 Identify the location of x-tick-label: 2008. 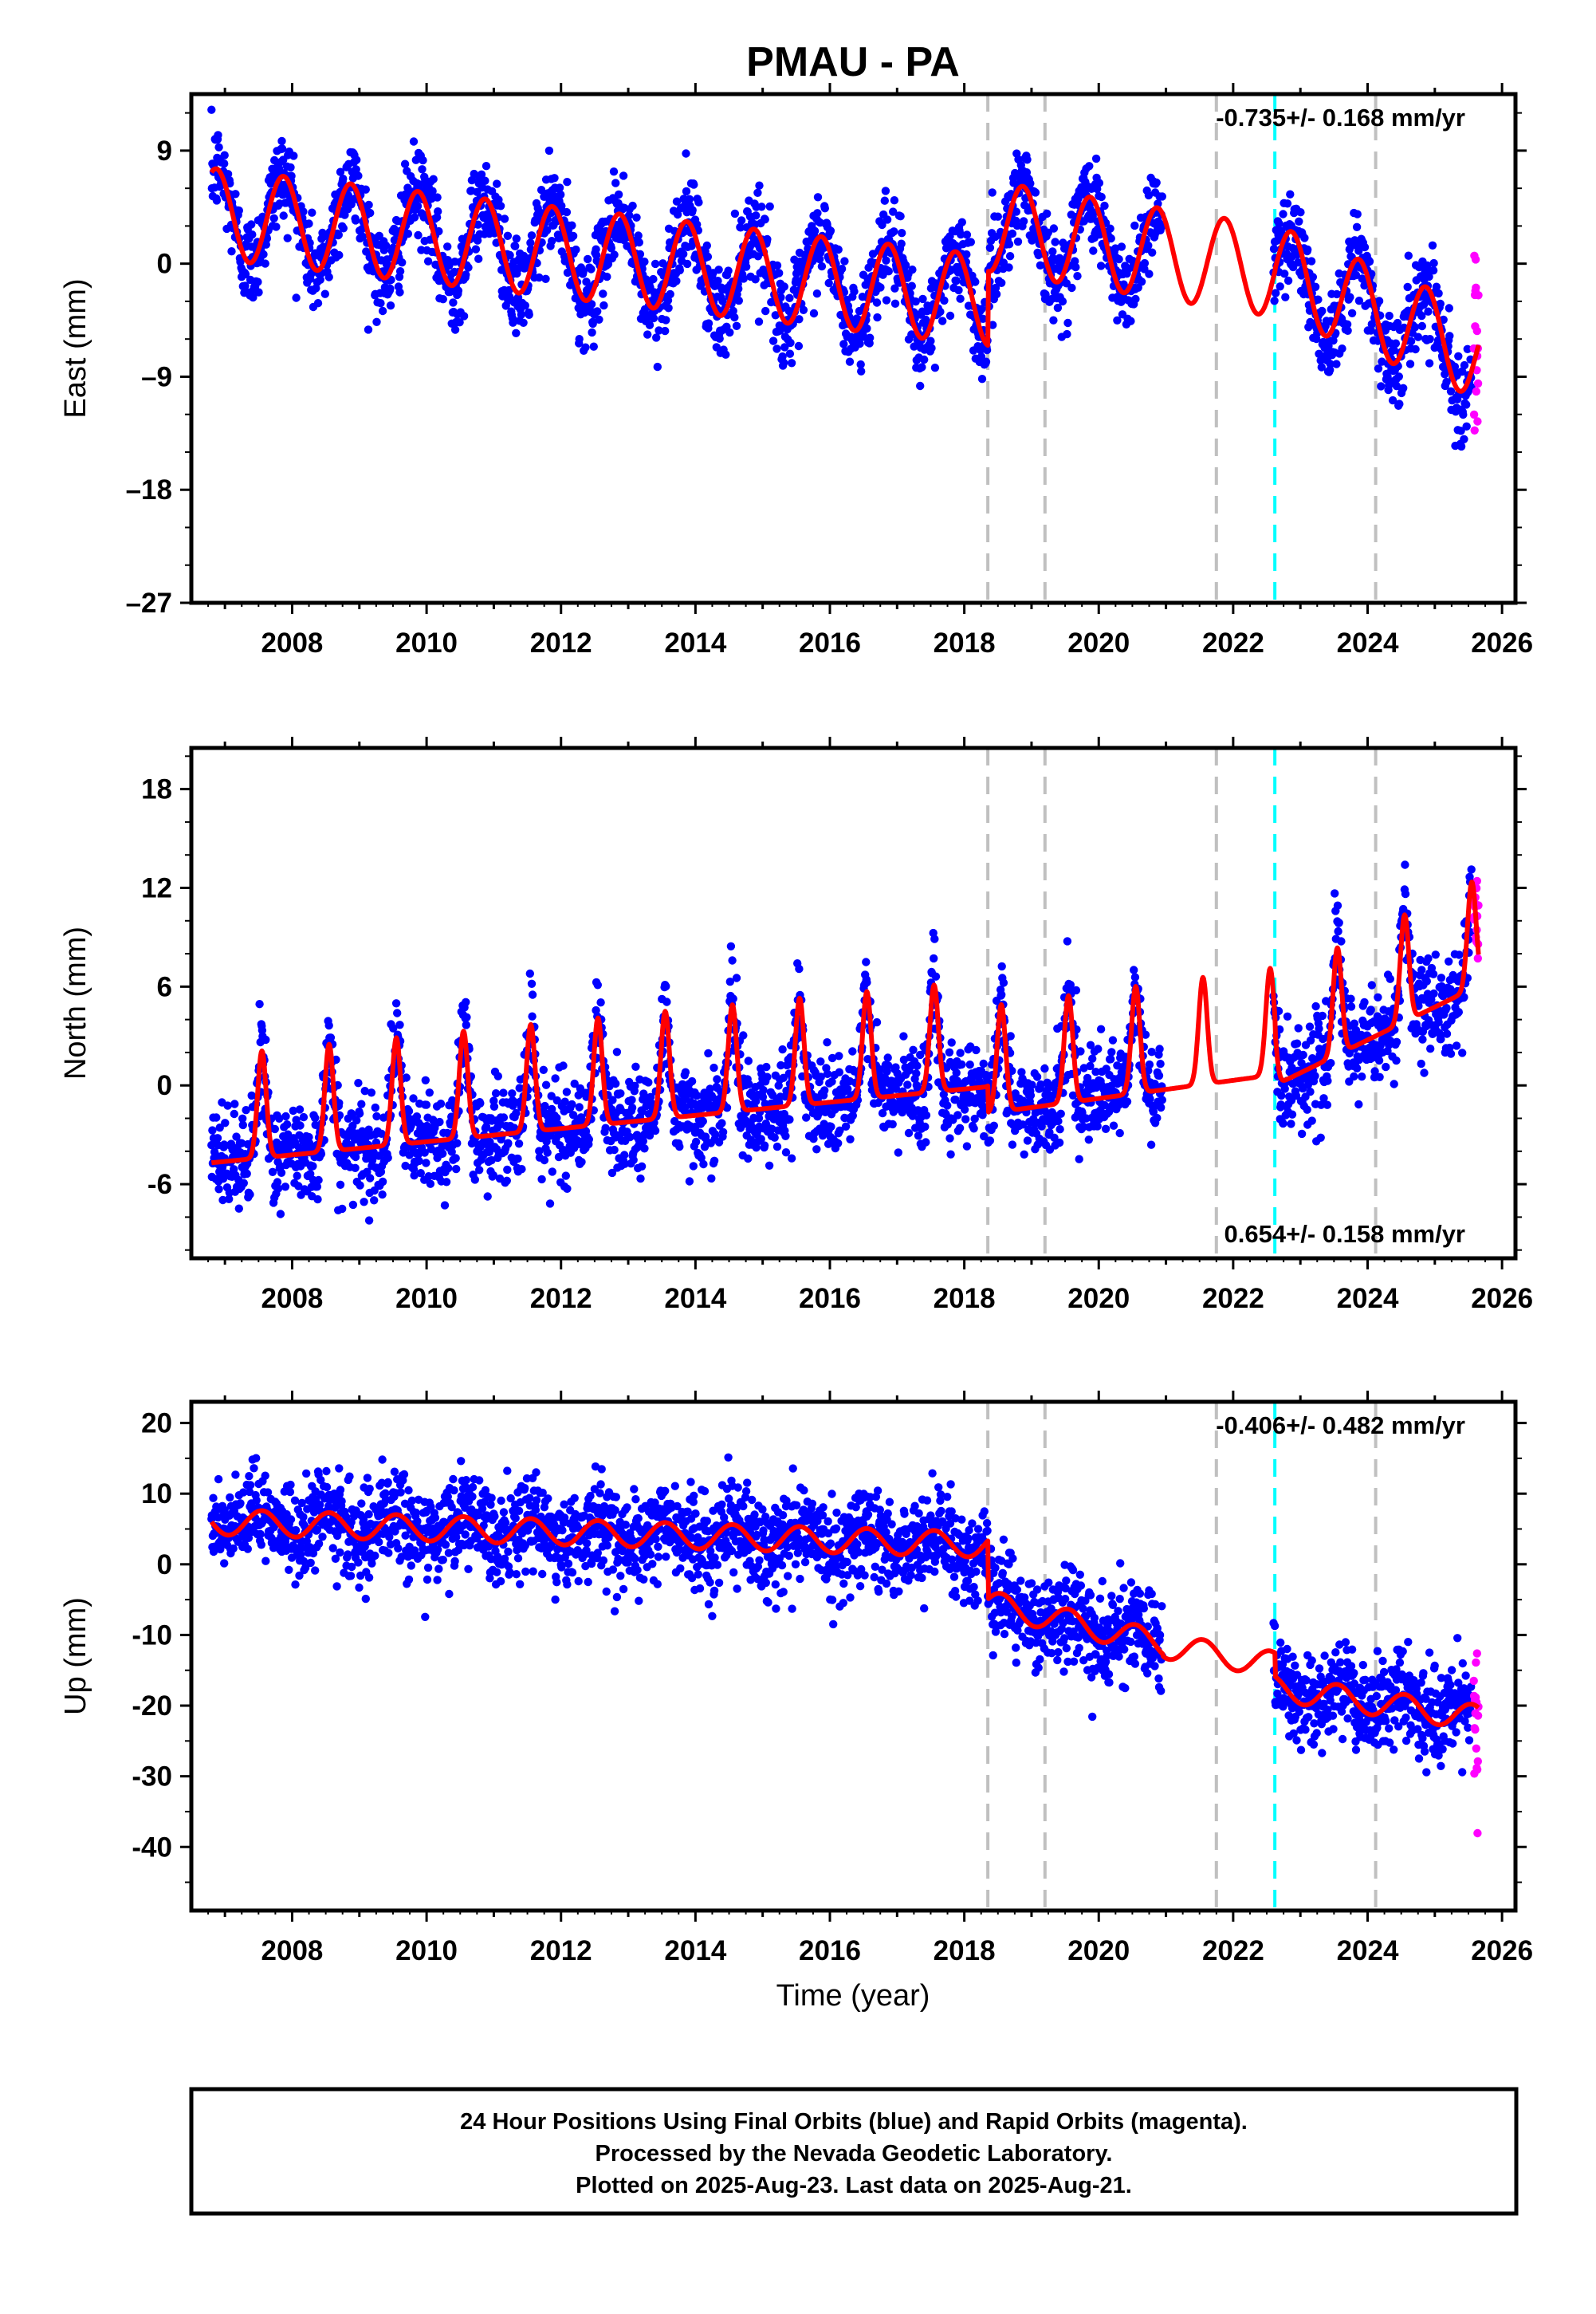
(292, 643).